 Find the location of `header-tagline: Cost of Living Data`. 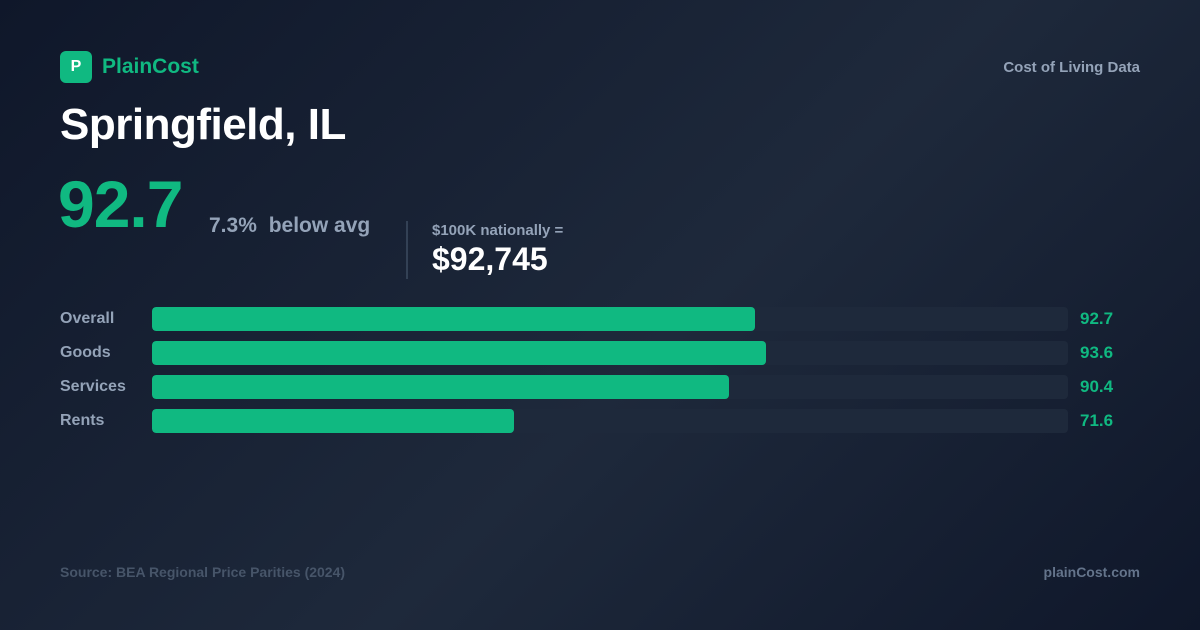

header-tagline: Cost of Living Data is located at coordinates (1071, 67).